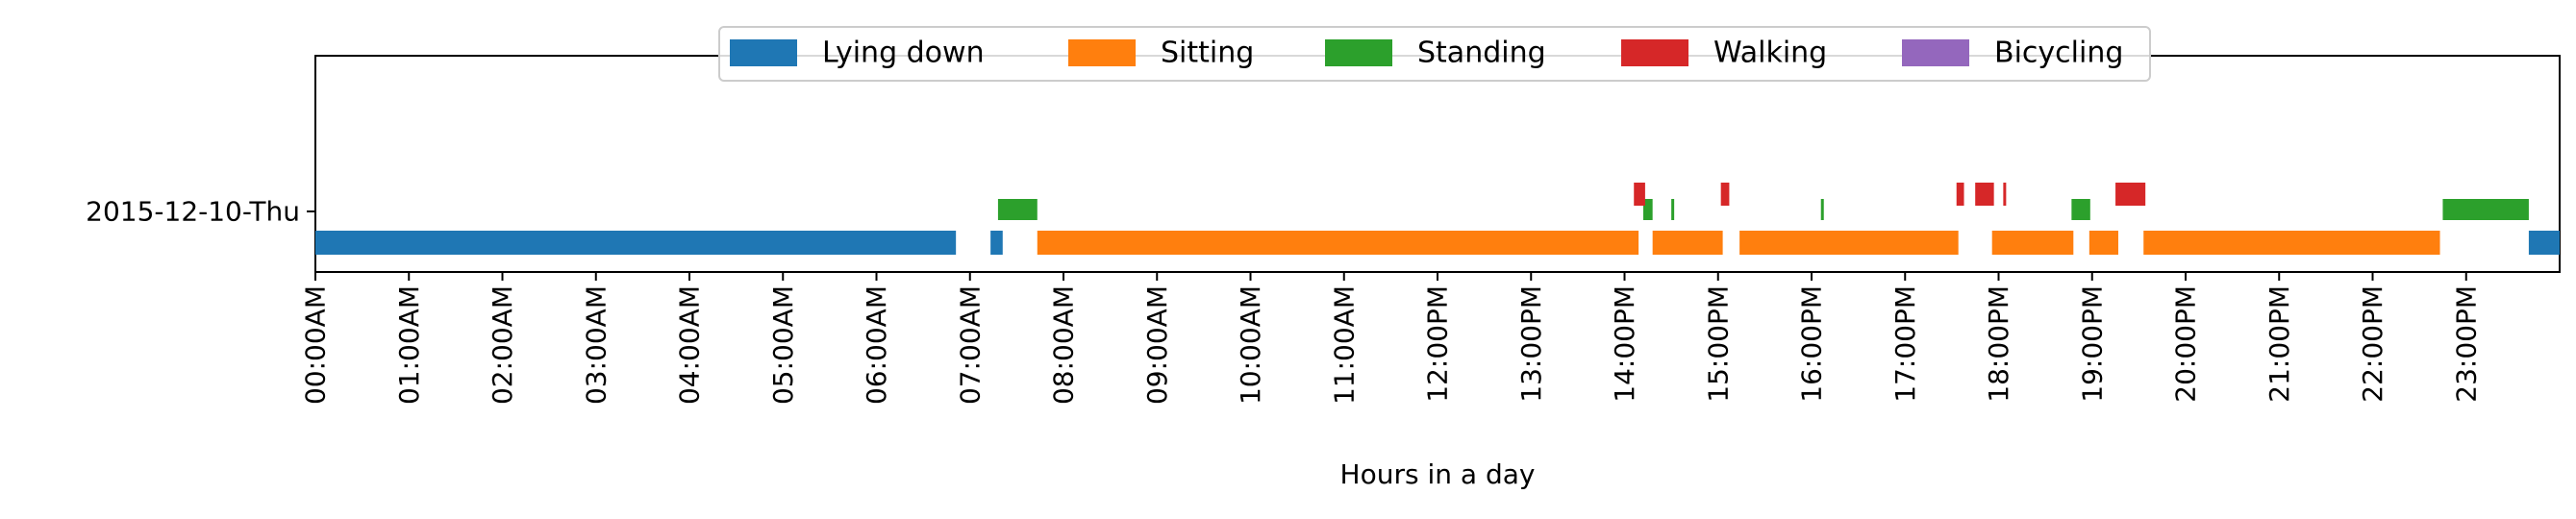 This screenshot has width=2576, height=519. What do you see at coordinates (2466, 344) in the screenshot?
I see `x-tick-label-23: 23:00PM` at bounding box center [2466, 344].